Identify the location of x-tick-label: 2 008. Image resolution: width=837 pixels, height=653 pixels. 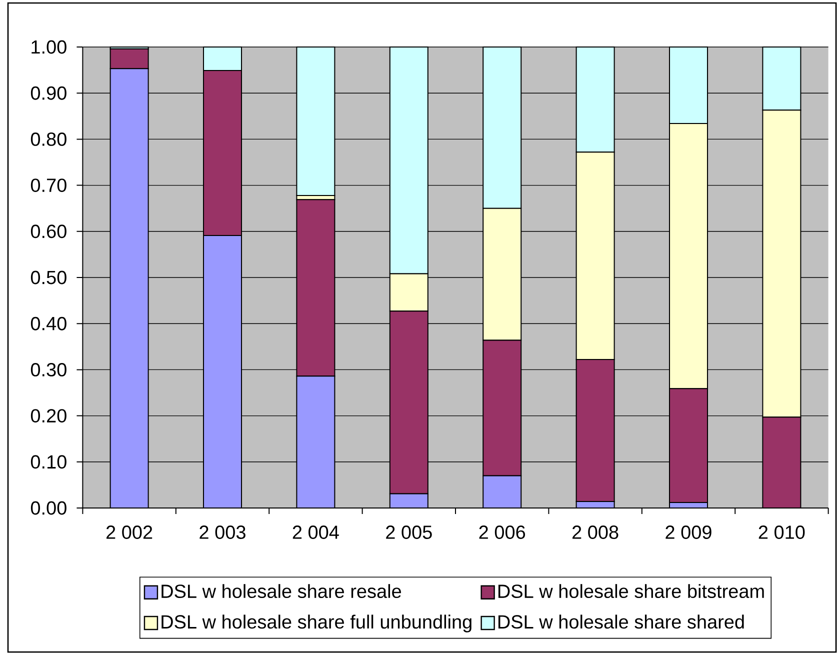
(595, 532).